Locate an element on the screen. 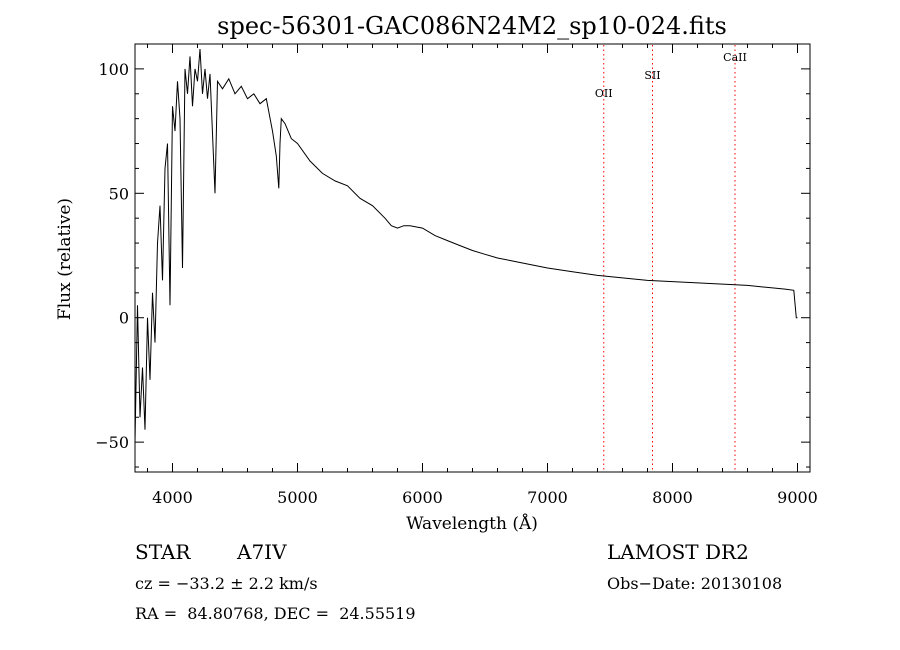 The width and height of the screenshot is (900, 650). cz-value: cz = −33.2 ± 2.2 km/s is located at coordinates (226, 583).